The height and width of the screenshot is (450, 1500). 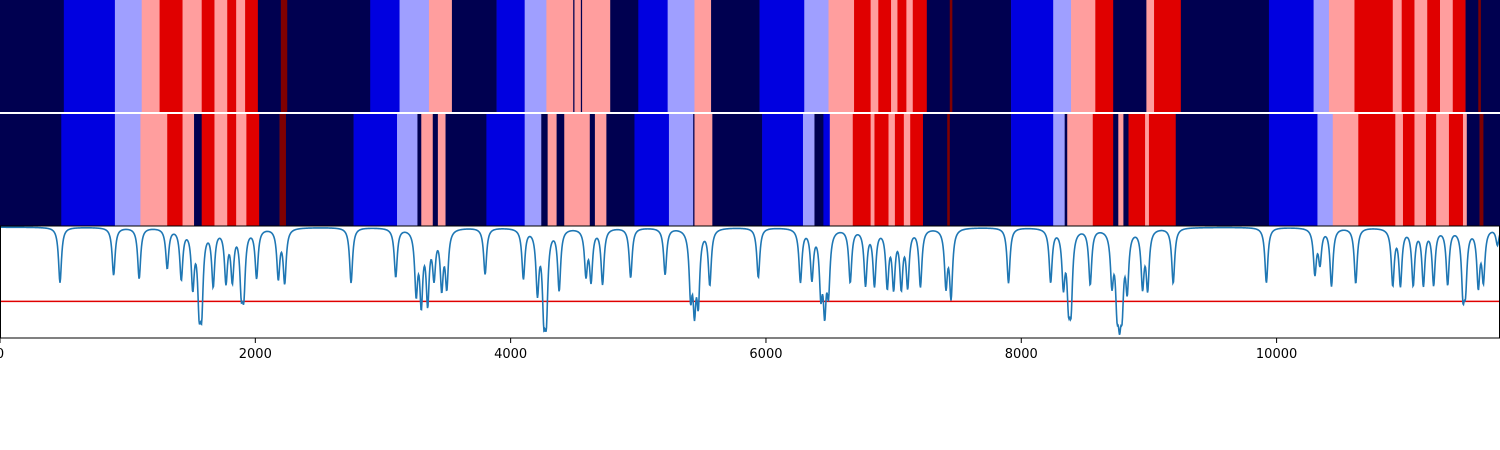 I want to click on x-tick-label: 10000, so click(x=1276, y=354).